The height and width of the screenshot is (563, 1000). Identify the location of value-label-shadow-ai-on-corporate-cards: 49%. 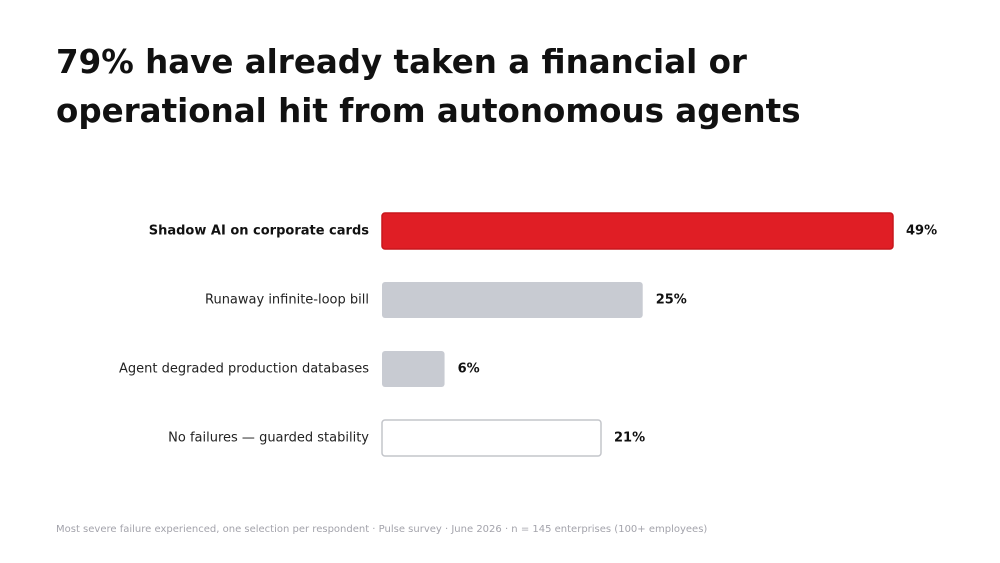
(921, 231).